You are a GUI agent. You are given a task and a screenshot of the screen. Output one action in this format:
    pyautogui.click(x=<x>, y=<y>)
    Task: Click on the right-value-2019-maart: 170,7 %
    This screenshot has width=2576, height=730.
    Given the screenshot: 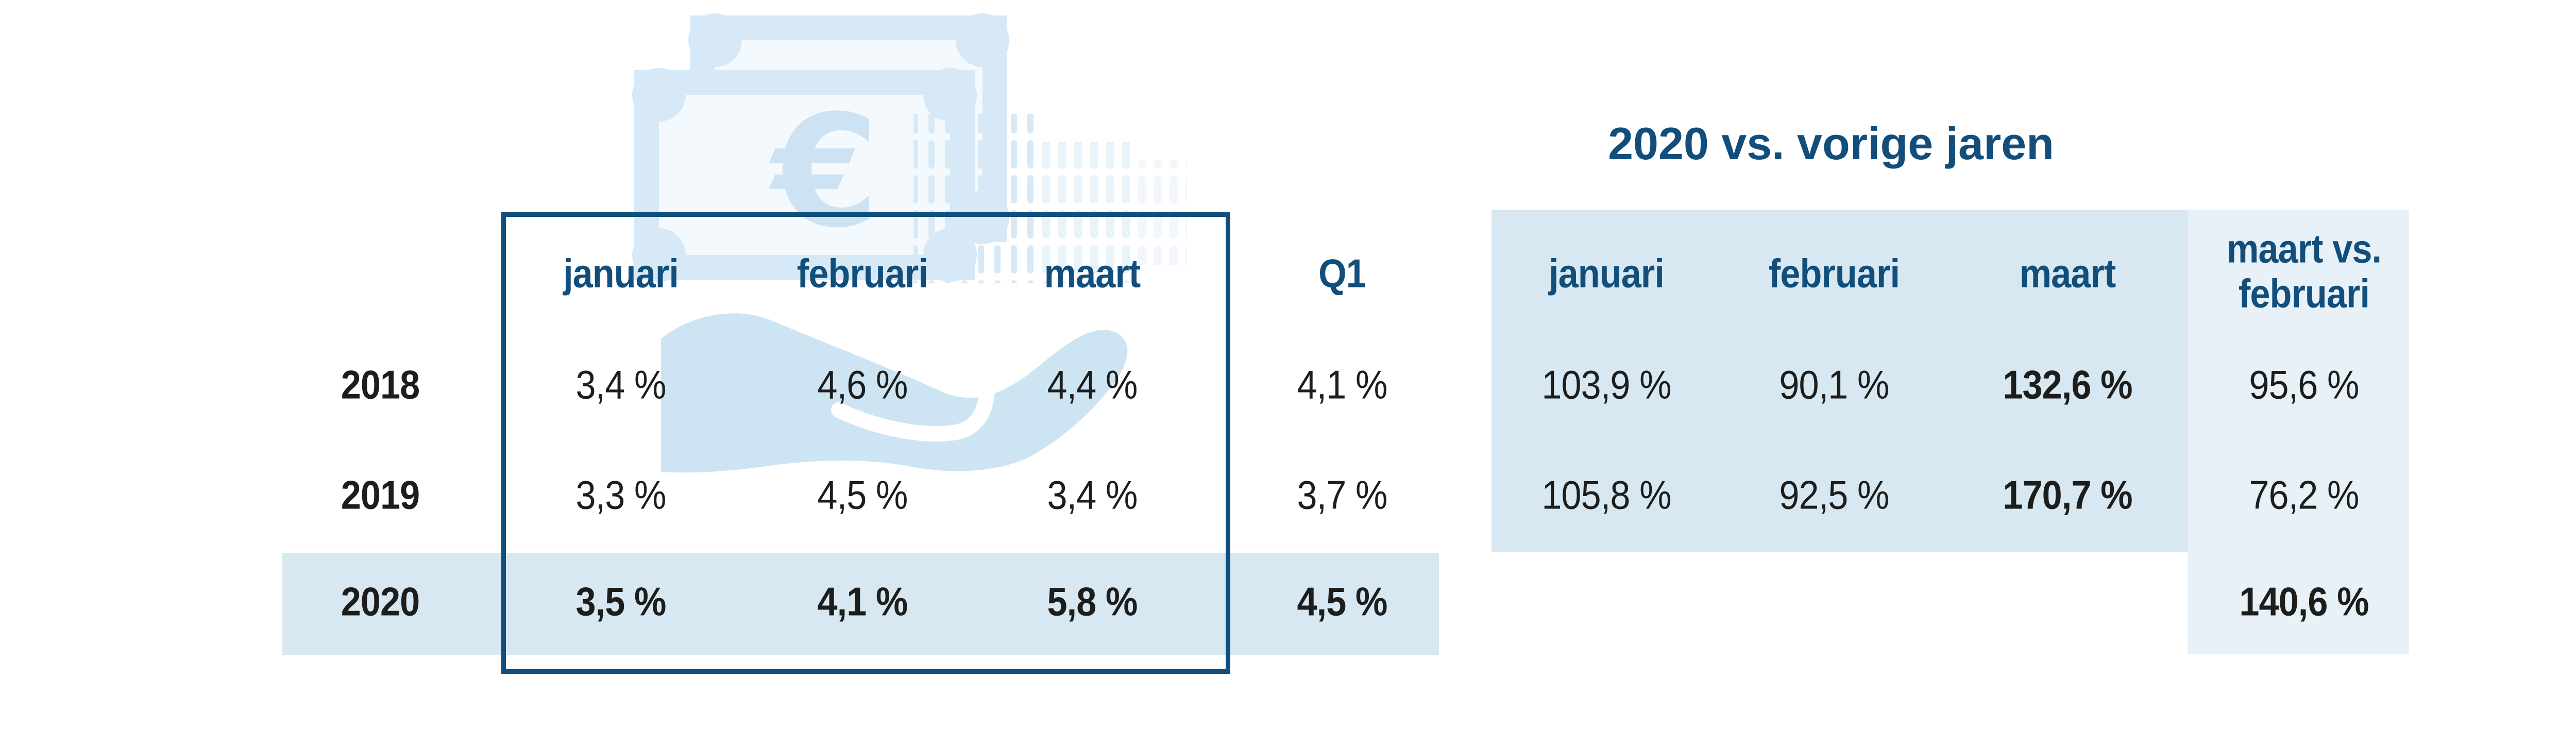 What is the action you would take?
    pyautogui.click(x=2067, y=495)
    